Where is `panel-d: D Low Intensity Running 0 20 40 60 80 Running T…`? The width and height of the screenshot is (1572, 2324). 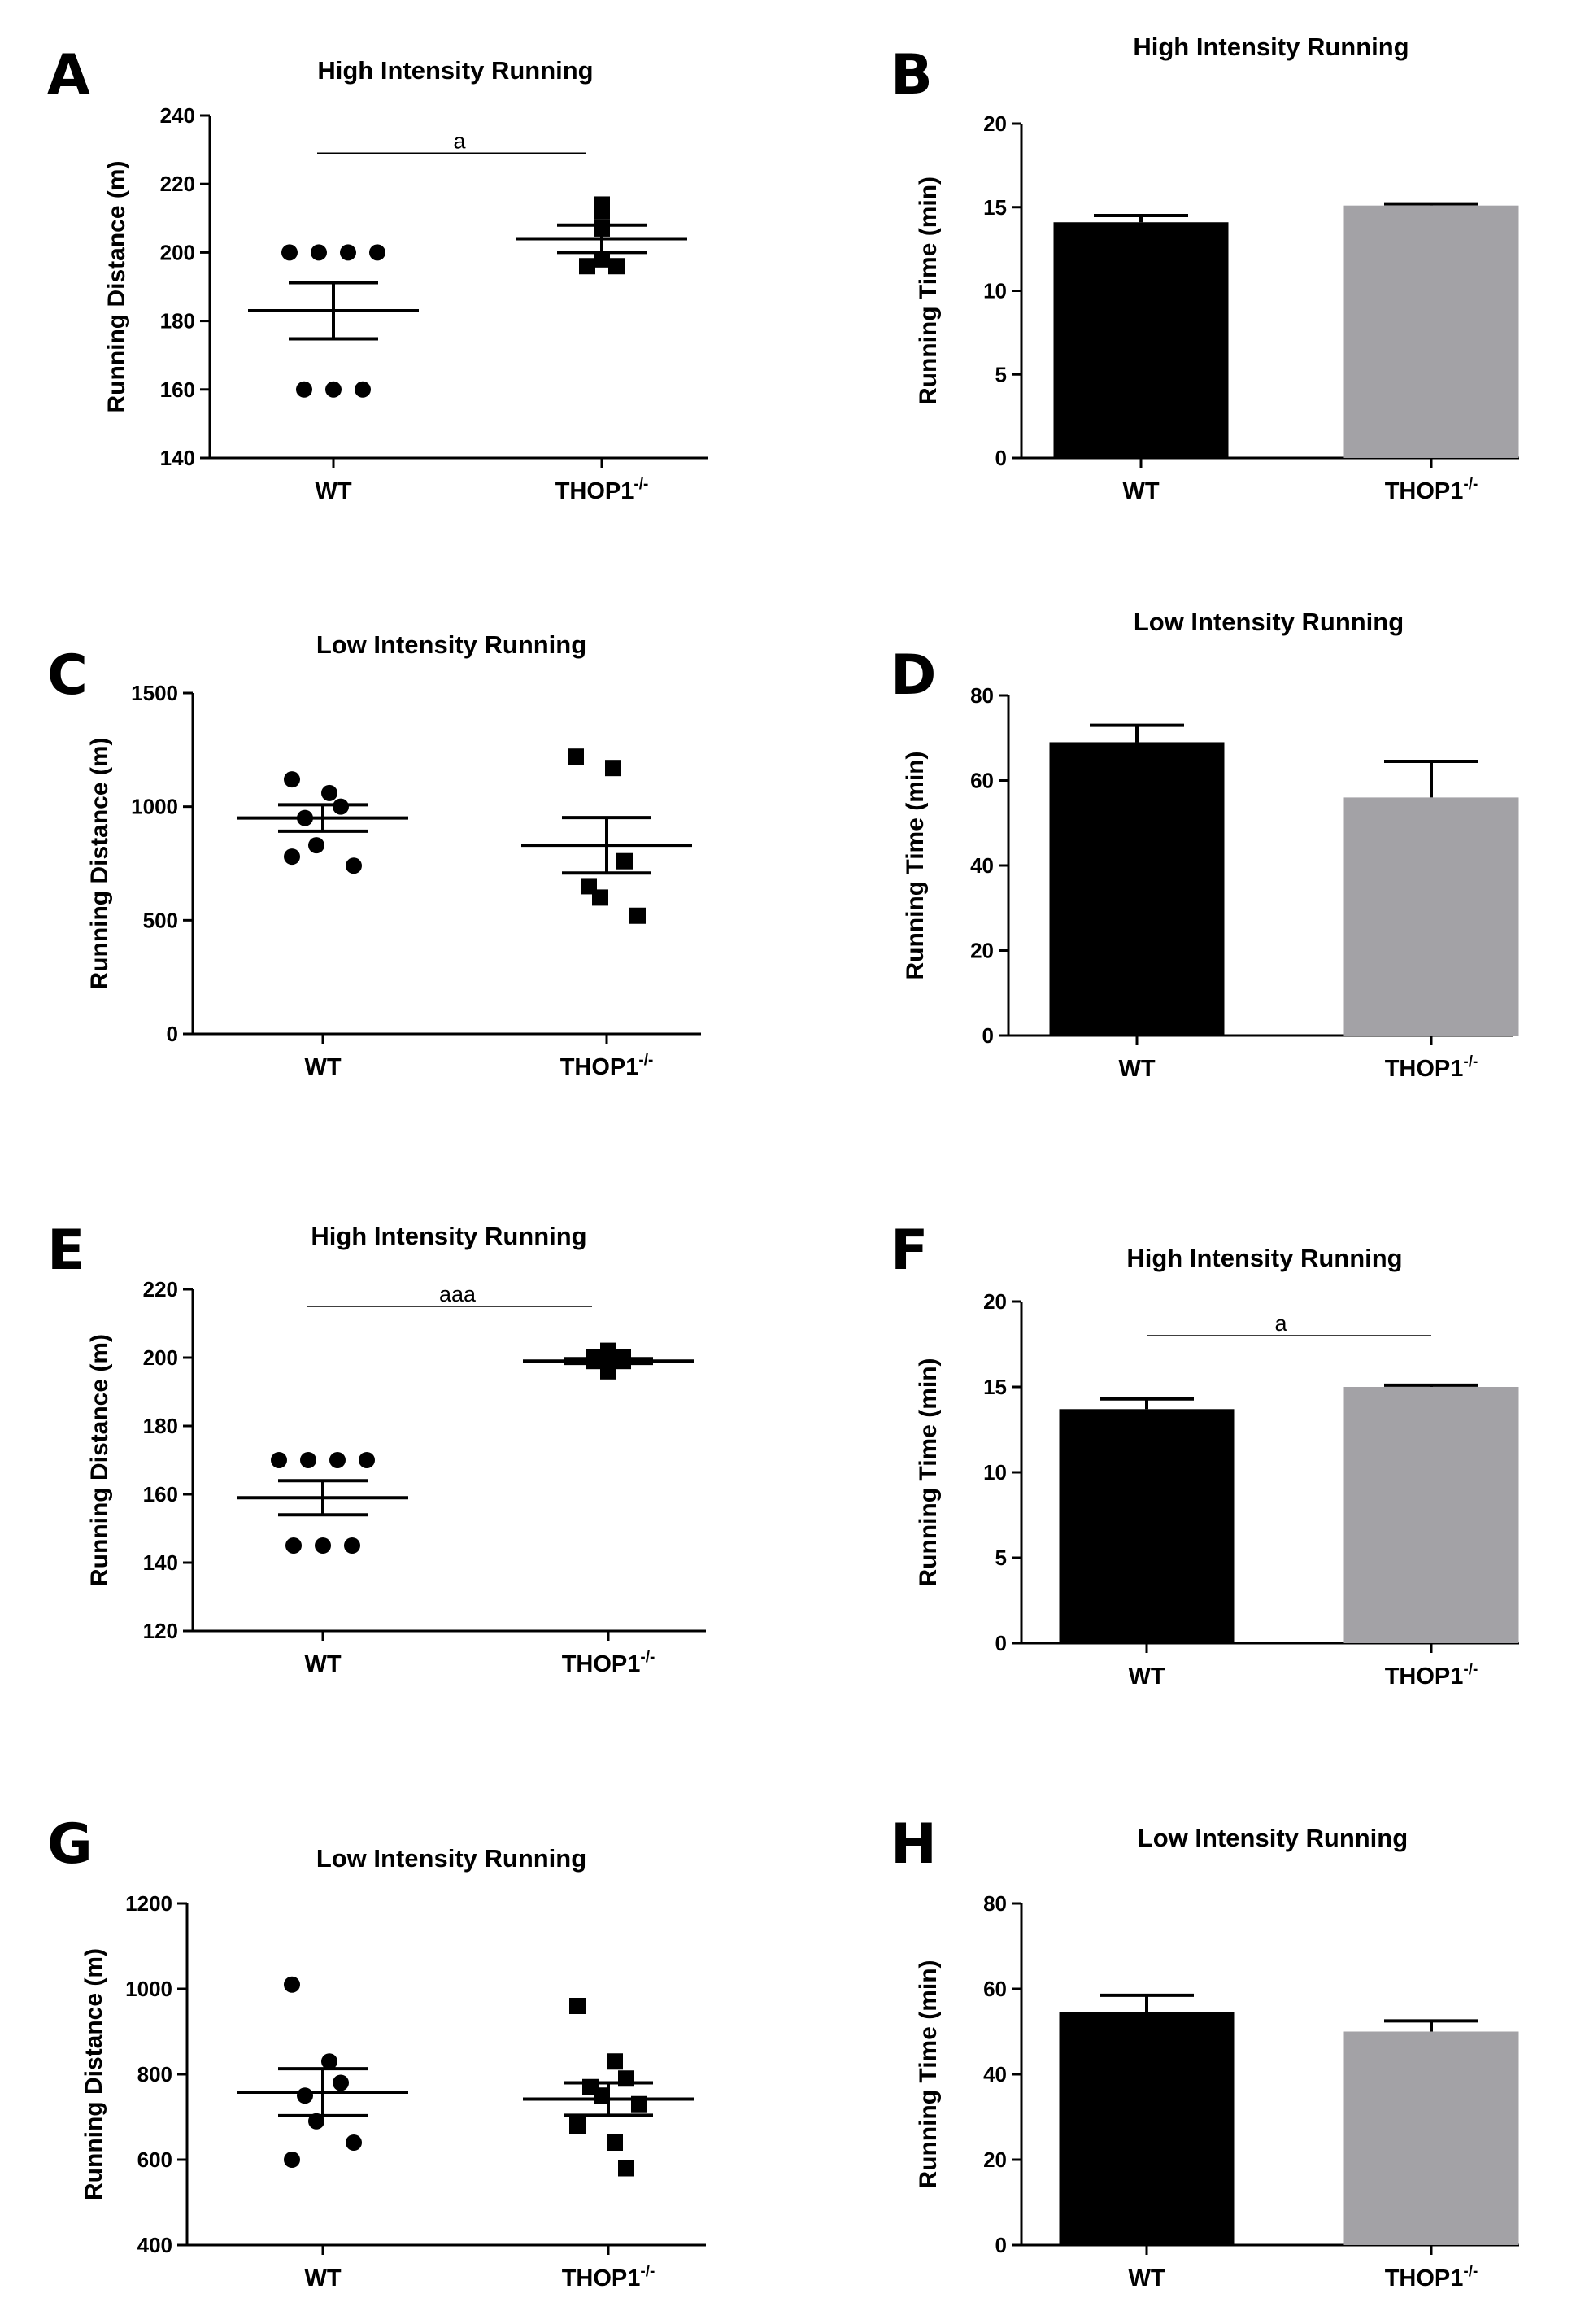
panel-d: D Low Intensity Running 0 20 40 60 80 Running T… is located at coordinates (1205, 845).